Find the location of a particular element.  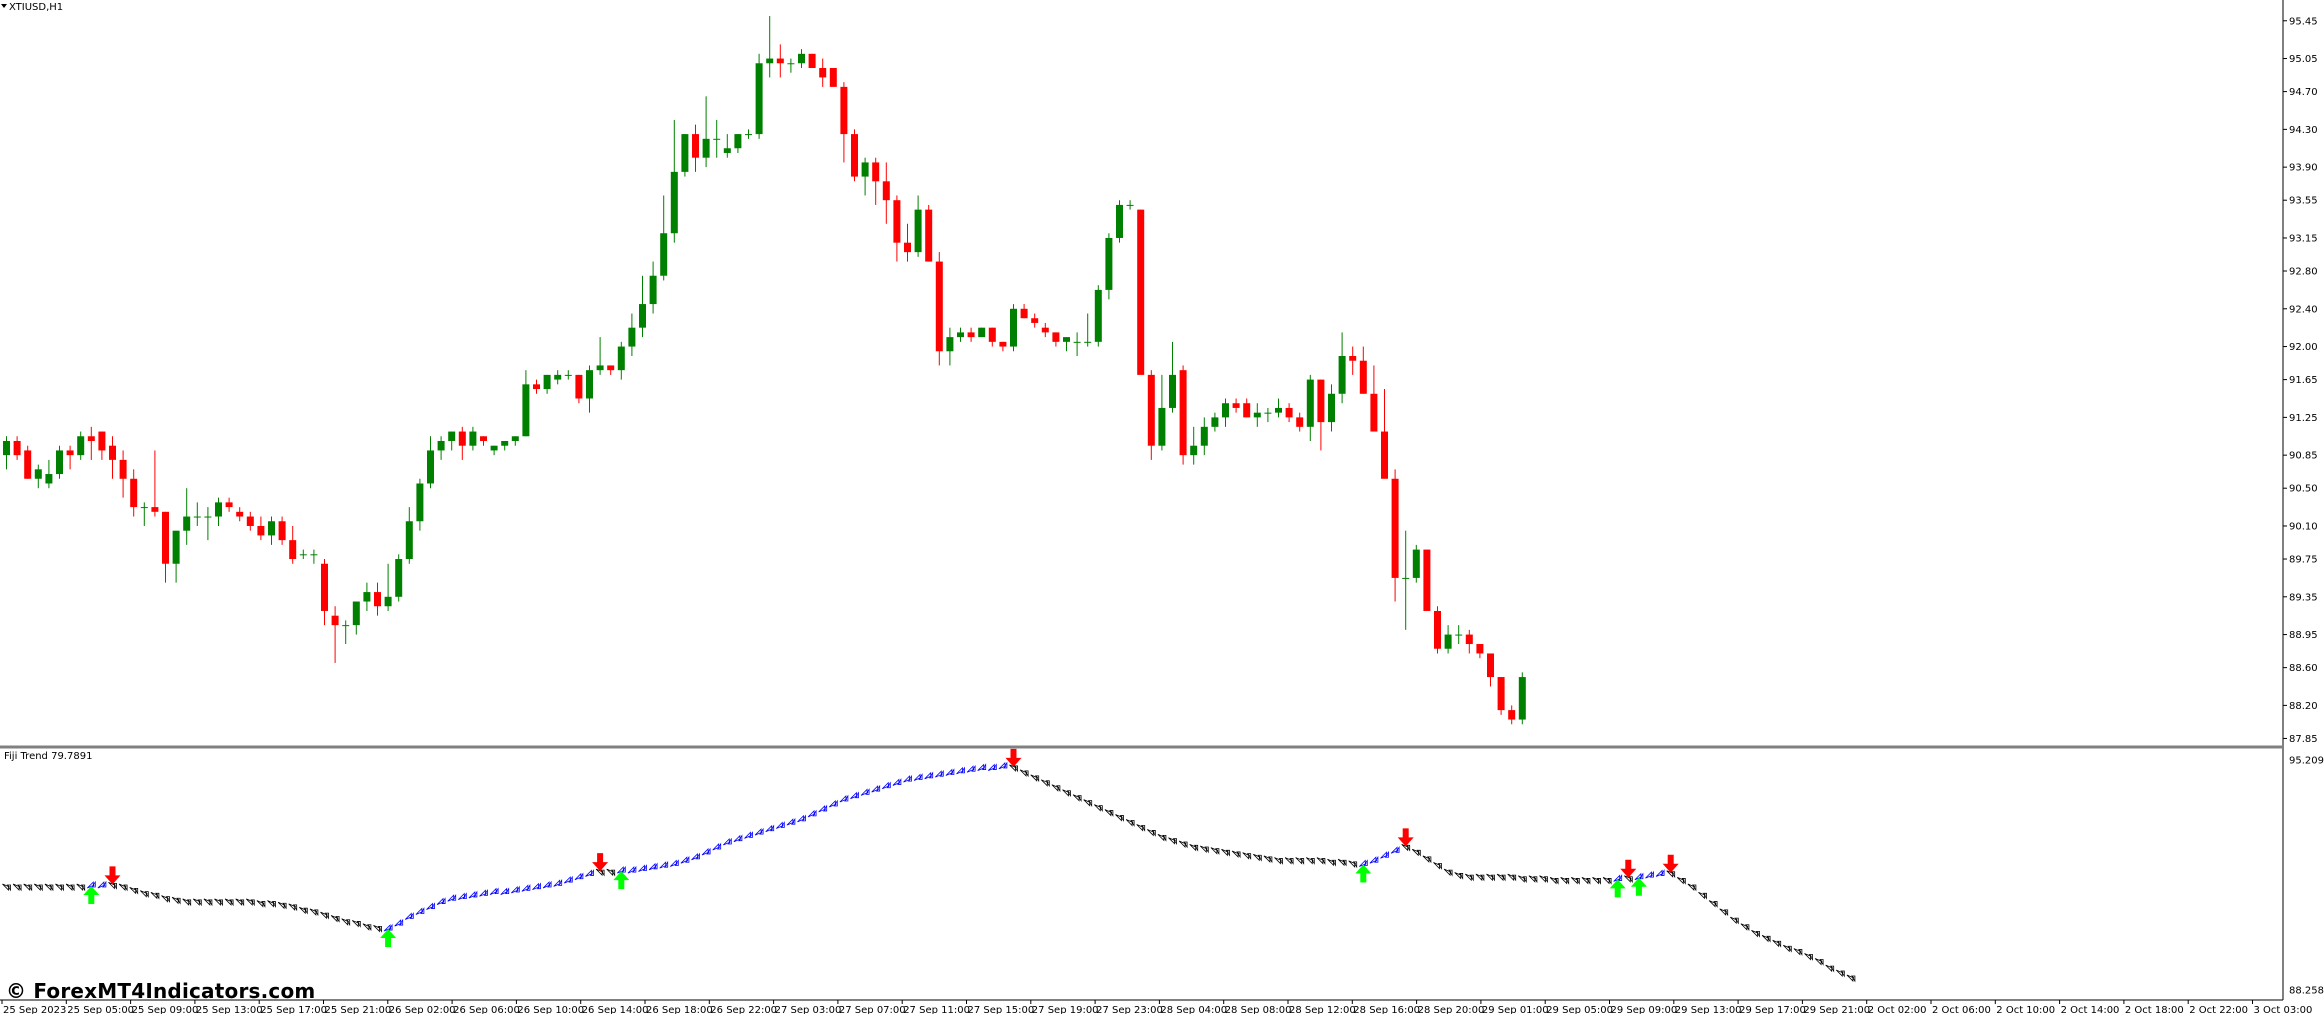

y-tick-label: 90.50 is located at coordinates (2303, 489).